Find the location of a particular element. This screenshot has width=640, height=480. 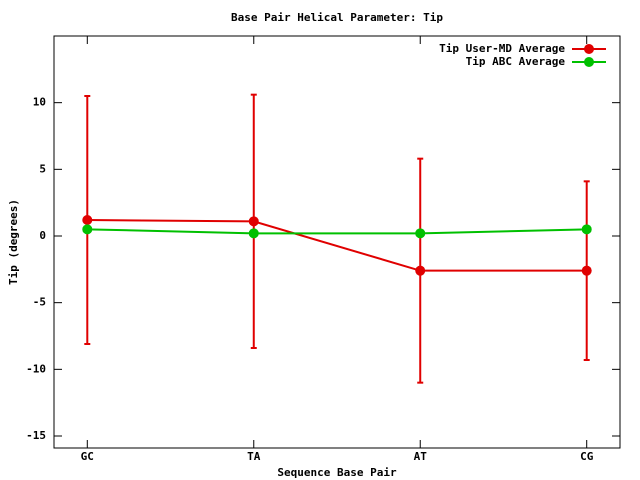

x-tick-label: TA is located at coordinates (254, 456).